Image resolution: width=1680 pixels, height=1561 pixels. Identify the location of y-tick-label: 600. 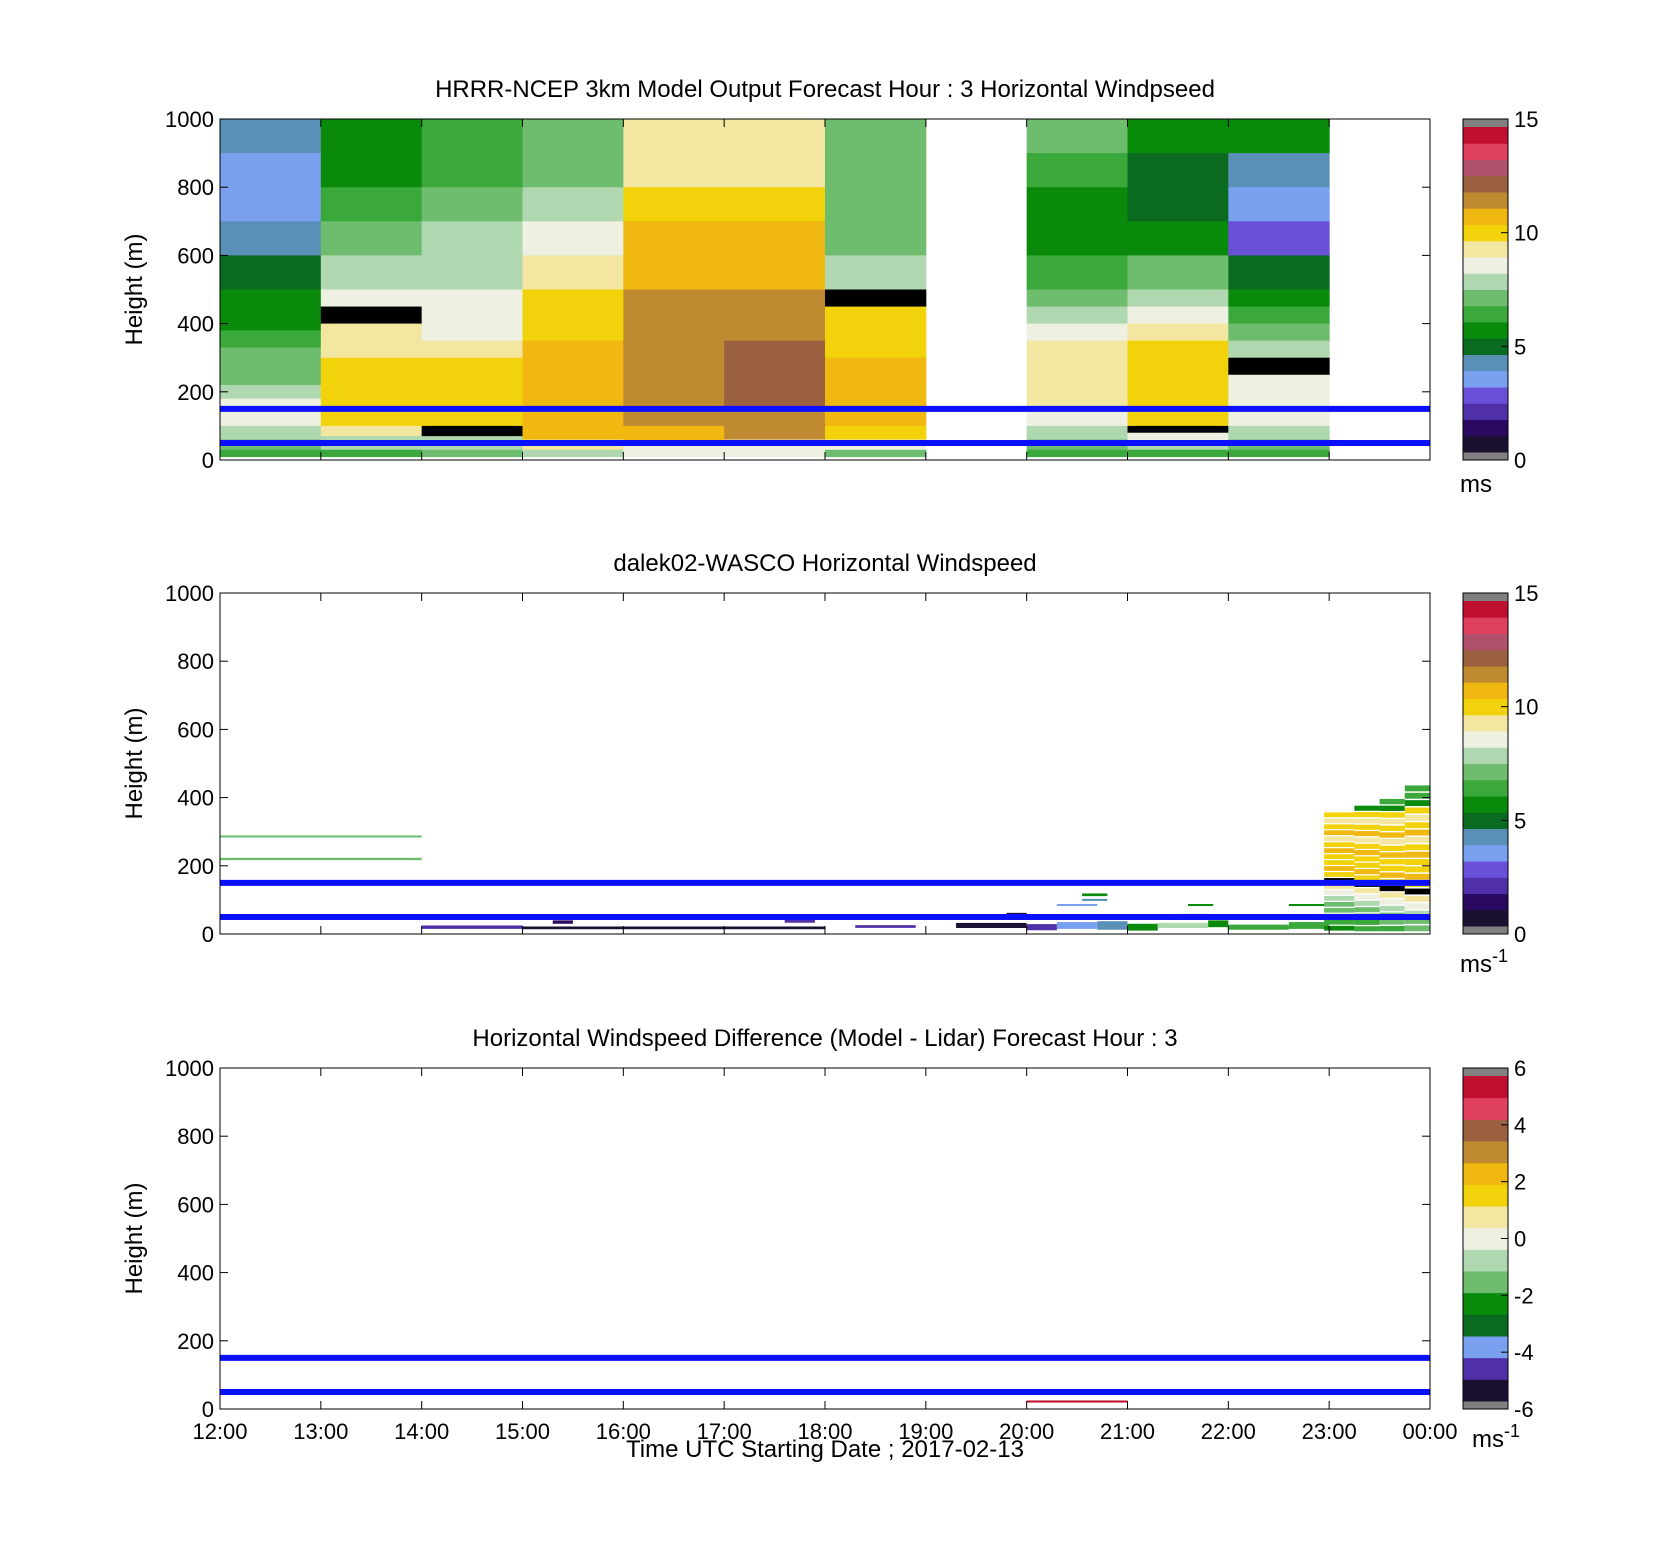
(195, 255).